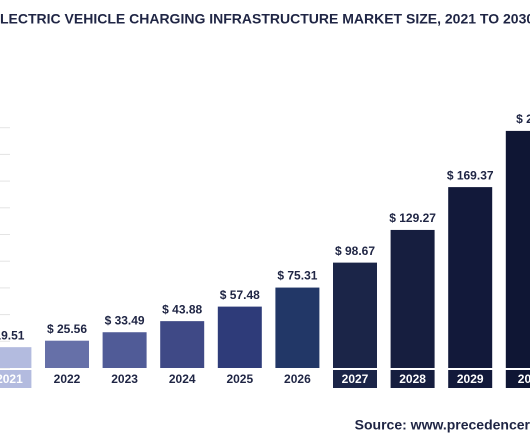 The image size is (530, 442). I want to click on x-tick-label: 2024, so click(182, 379).